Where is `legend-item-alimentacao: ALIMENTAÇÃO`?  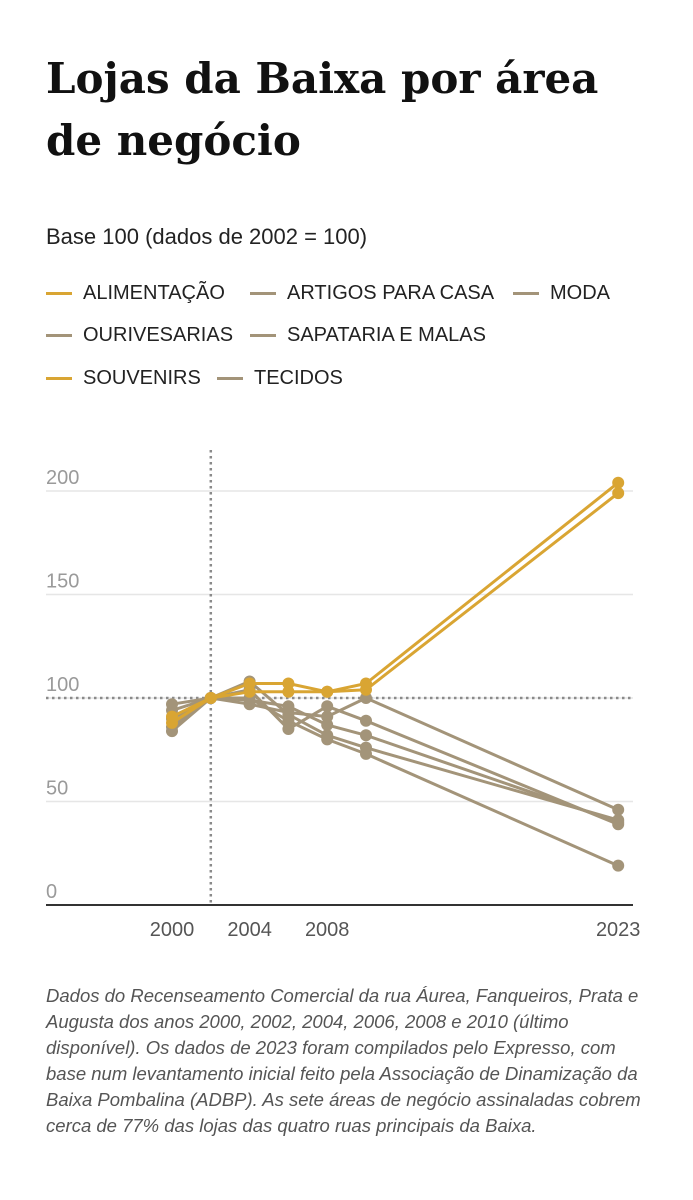
legend-item-alimentacao: ALIMENTAÇÃO is located at coordinates (135, 293).